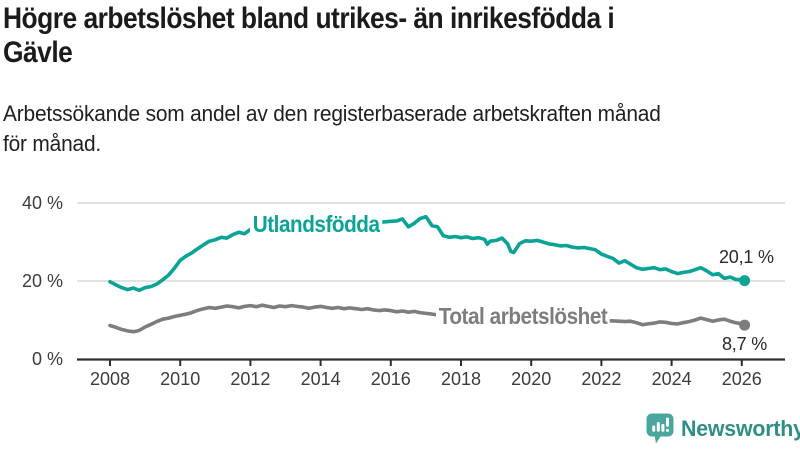  What do you see at coordinates (391, 379) in the screenshot?
I see `svg-text: 2016` at bounding box center [391, 379].